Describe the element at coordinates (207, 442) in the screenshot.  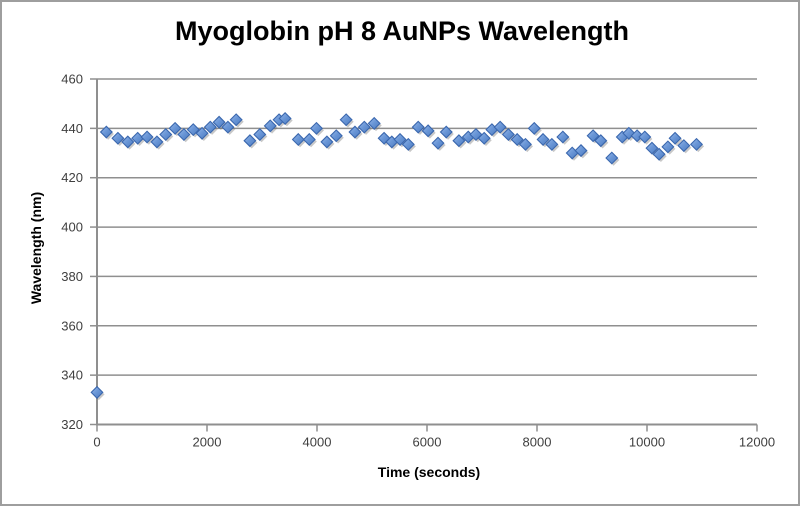
I see `x-tick-label: 2000` at that location.